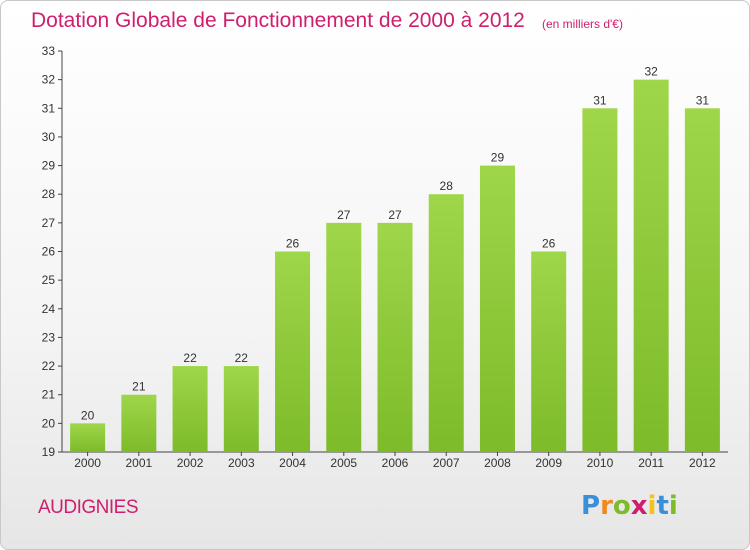 The width and height of the screenshot is (750, 550). What do you see at coordinates (49, 51) in the screenshot?
I see `y-tick-label: 33` at bounding box center [49, 51].